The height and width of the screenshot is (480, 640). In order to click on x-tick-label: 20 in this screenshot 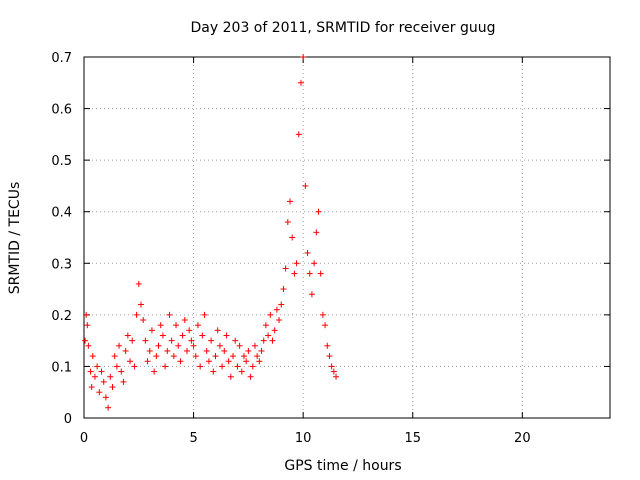, I will do `click(522, 438)`.